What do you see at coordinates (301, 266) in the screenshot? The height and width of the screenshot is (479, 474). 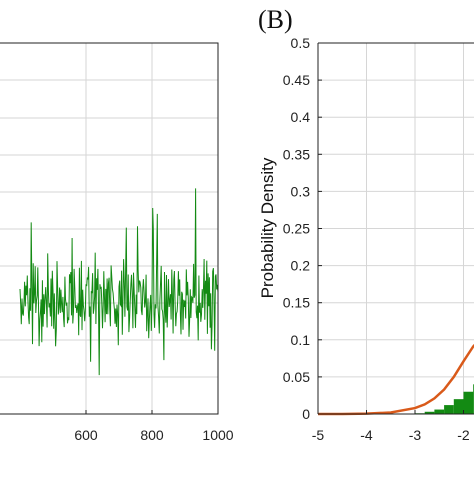 I see `panel-b-y-tick-label: 0.2` at bounding box center [301, 266].